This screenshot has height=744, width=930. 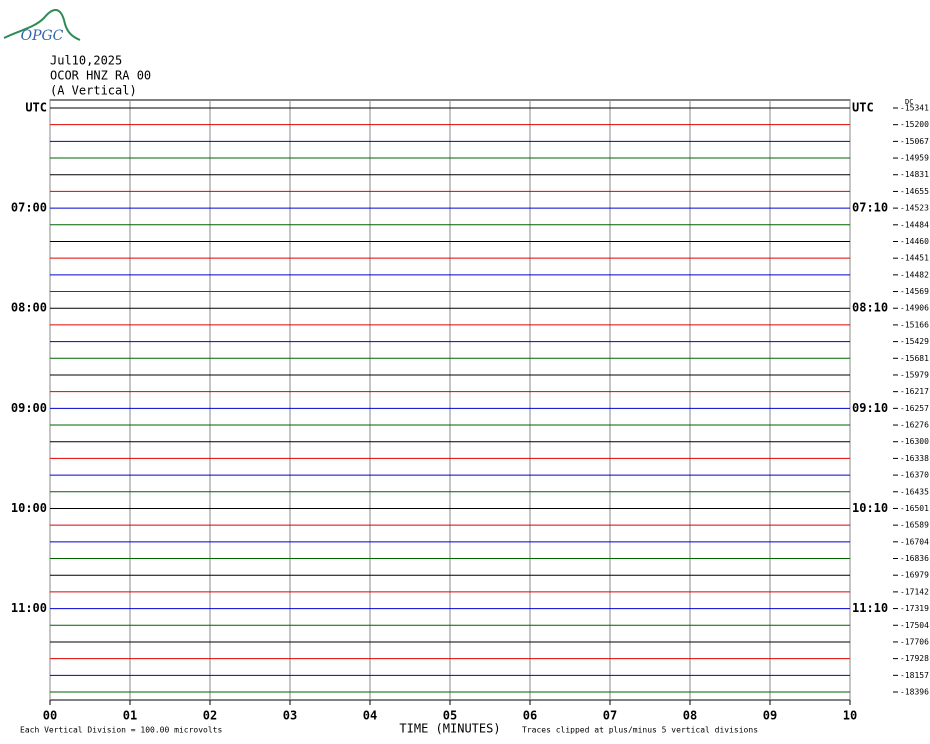 What do you see at coordinates (914, 625) in the screenshot?
I see `offset-label: -17504` at bounding box center [914, 625].